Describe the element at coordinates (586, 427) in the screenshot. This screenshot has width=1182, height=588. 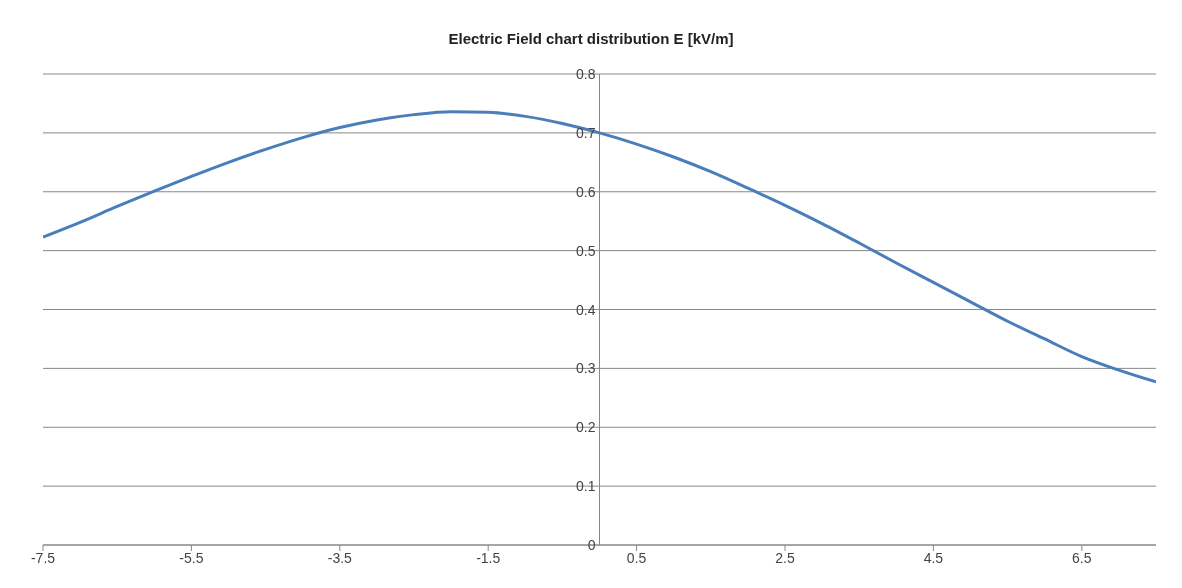
I see `y-tick-label: 0.2` at that location.